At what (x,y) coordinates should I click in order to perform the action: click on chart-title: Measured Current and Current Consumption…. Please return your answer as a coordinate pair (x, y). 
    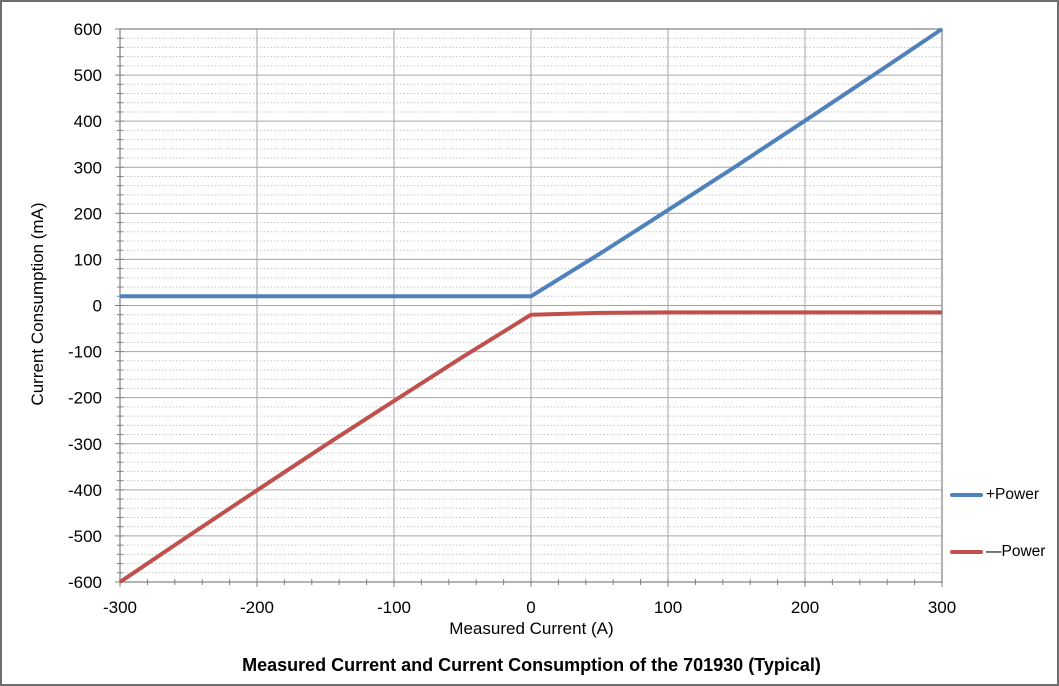
    Looking at the image, I should click on (531, 665).